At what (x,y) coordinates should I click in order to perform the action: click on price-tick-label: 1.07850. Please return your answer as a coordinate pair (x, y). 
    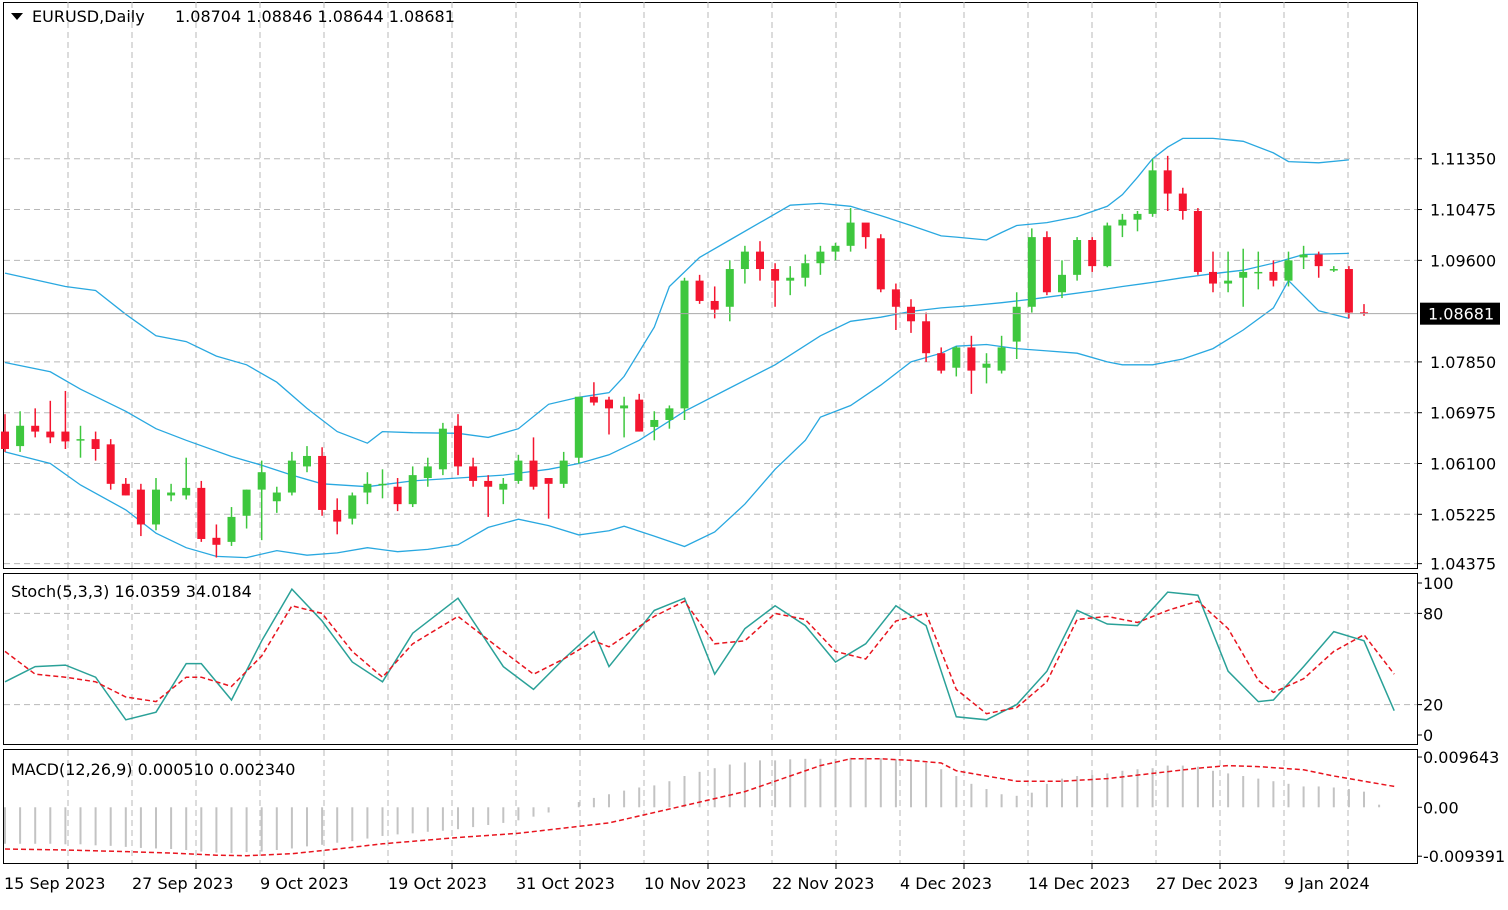
    Looking at the image, I should click on (1463, 362).